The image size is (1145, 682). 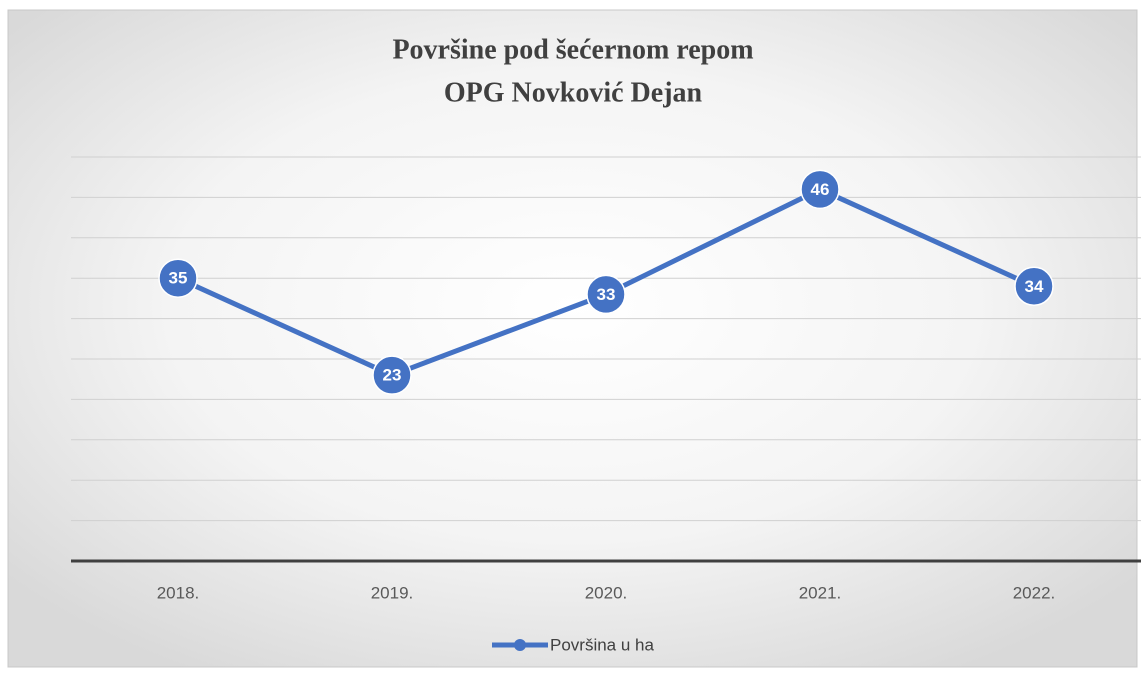 I want to click on data-label: 33, so click(x=606, y=294).